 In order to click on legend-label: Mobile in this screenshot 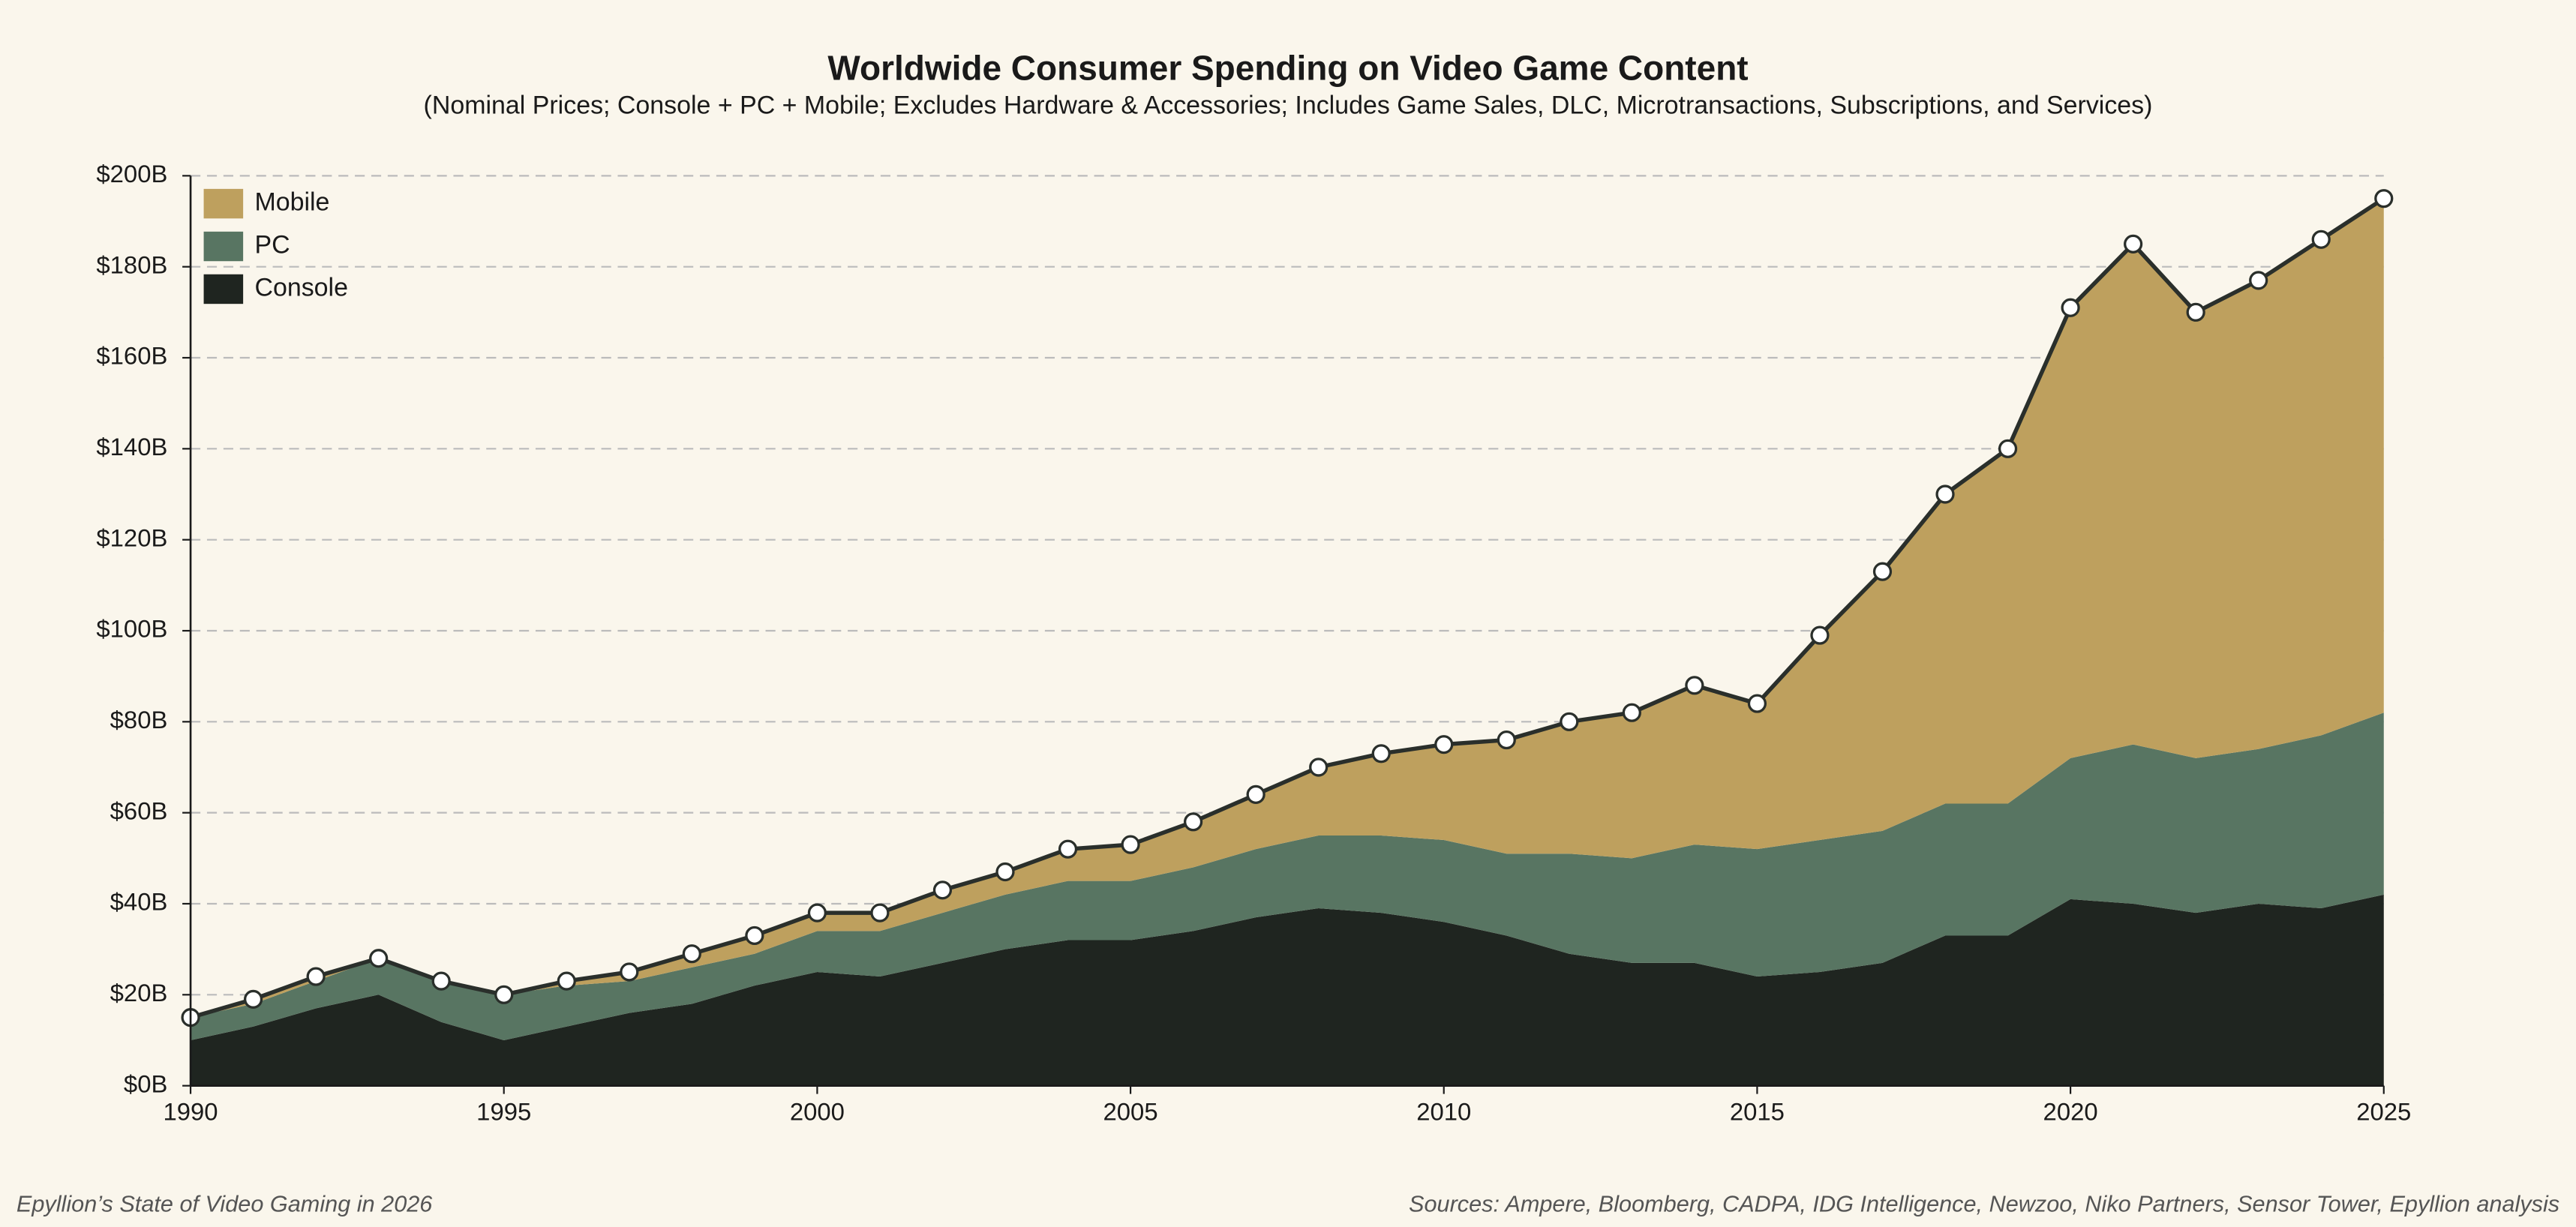, I will do `click(291, 202)`.